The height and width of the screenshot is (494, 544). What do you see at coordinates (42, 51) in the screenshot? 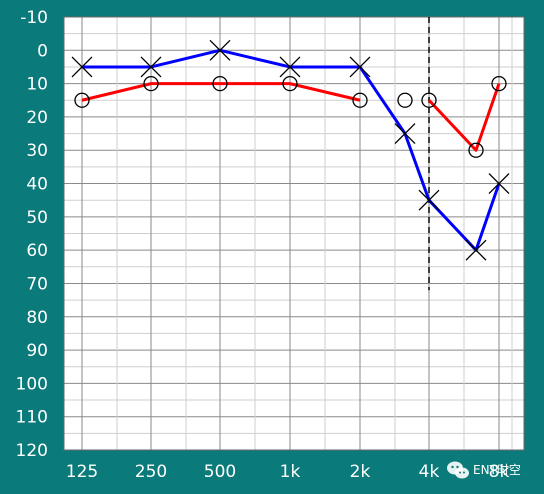
I see `y-tick-label: 0` at bounding box center [42, 51].